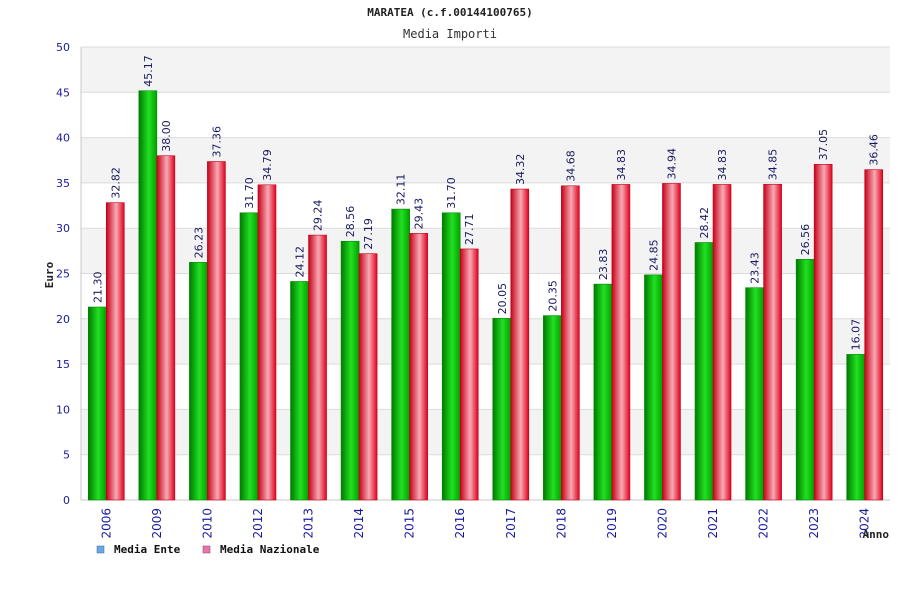 This screenshot has width=900, height=600. Describe the element at coordinates (722, 342) in the screenshot. I see `bar-media-nazionale-2021` at that location.